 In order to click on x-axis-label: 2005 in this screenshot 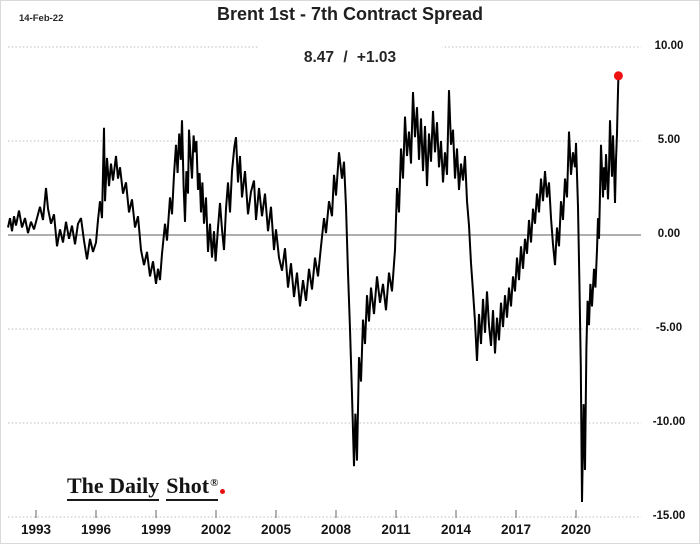, I will do `click(276, 529)`.